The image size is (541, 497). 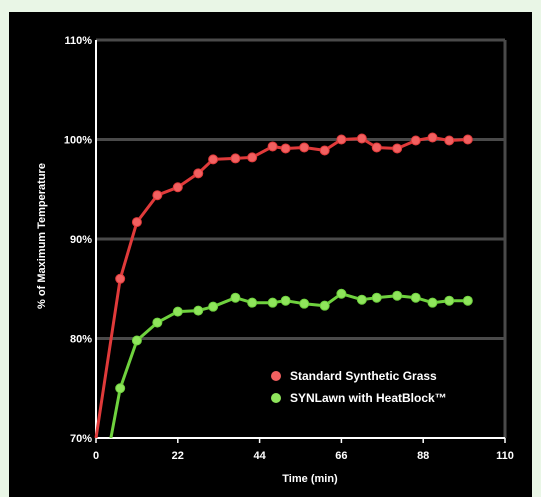 I want to click on y-axis-title: % of Maximum Temperature, so click(x=42, y=236).